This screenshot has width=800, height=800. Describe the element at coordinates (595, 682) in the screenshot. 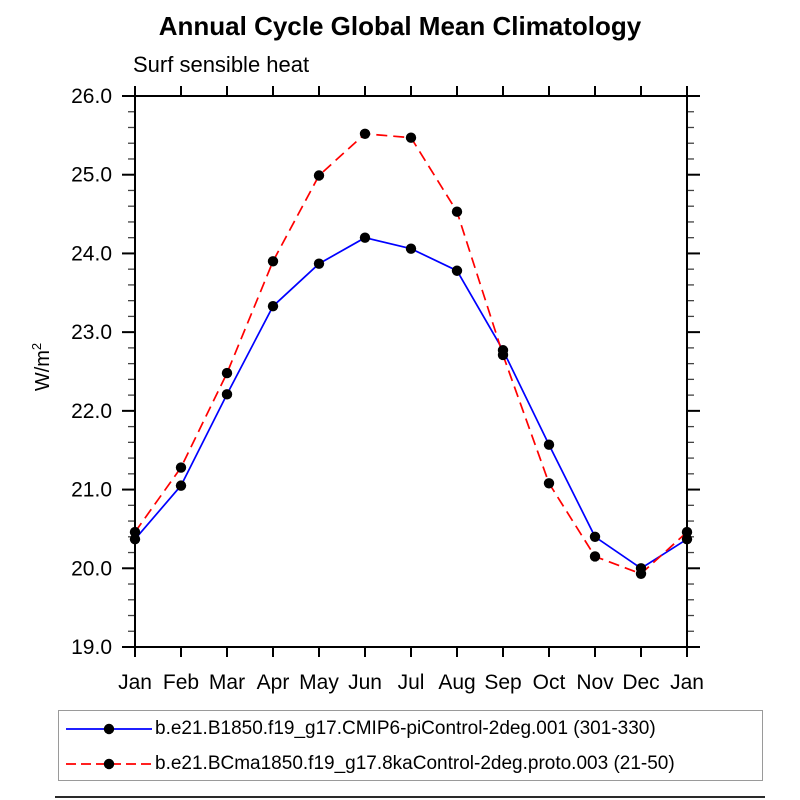

I see `x-tick-label: Nov` at that location.